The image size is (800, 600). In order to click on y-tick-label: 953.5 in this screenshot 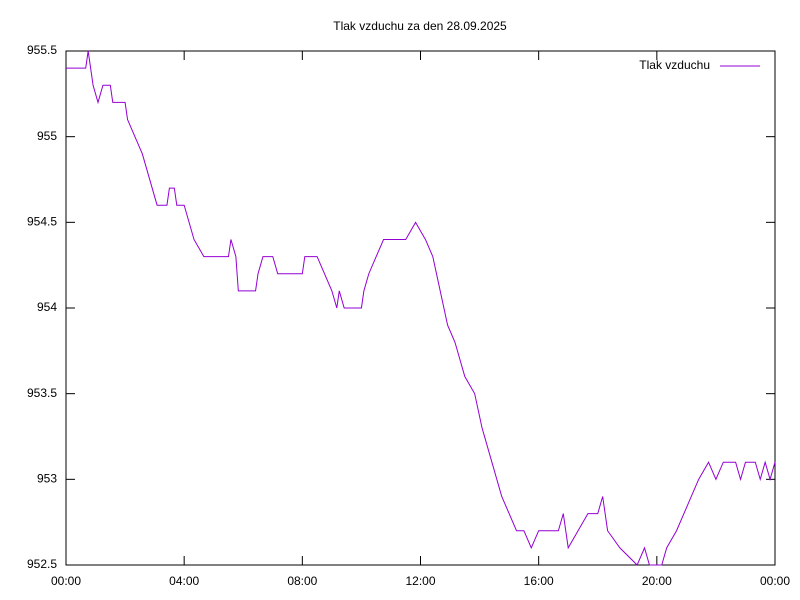, I will do `click(42, 393)`.